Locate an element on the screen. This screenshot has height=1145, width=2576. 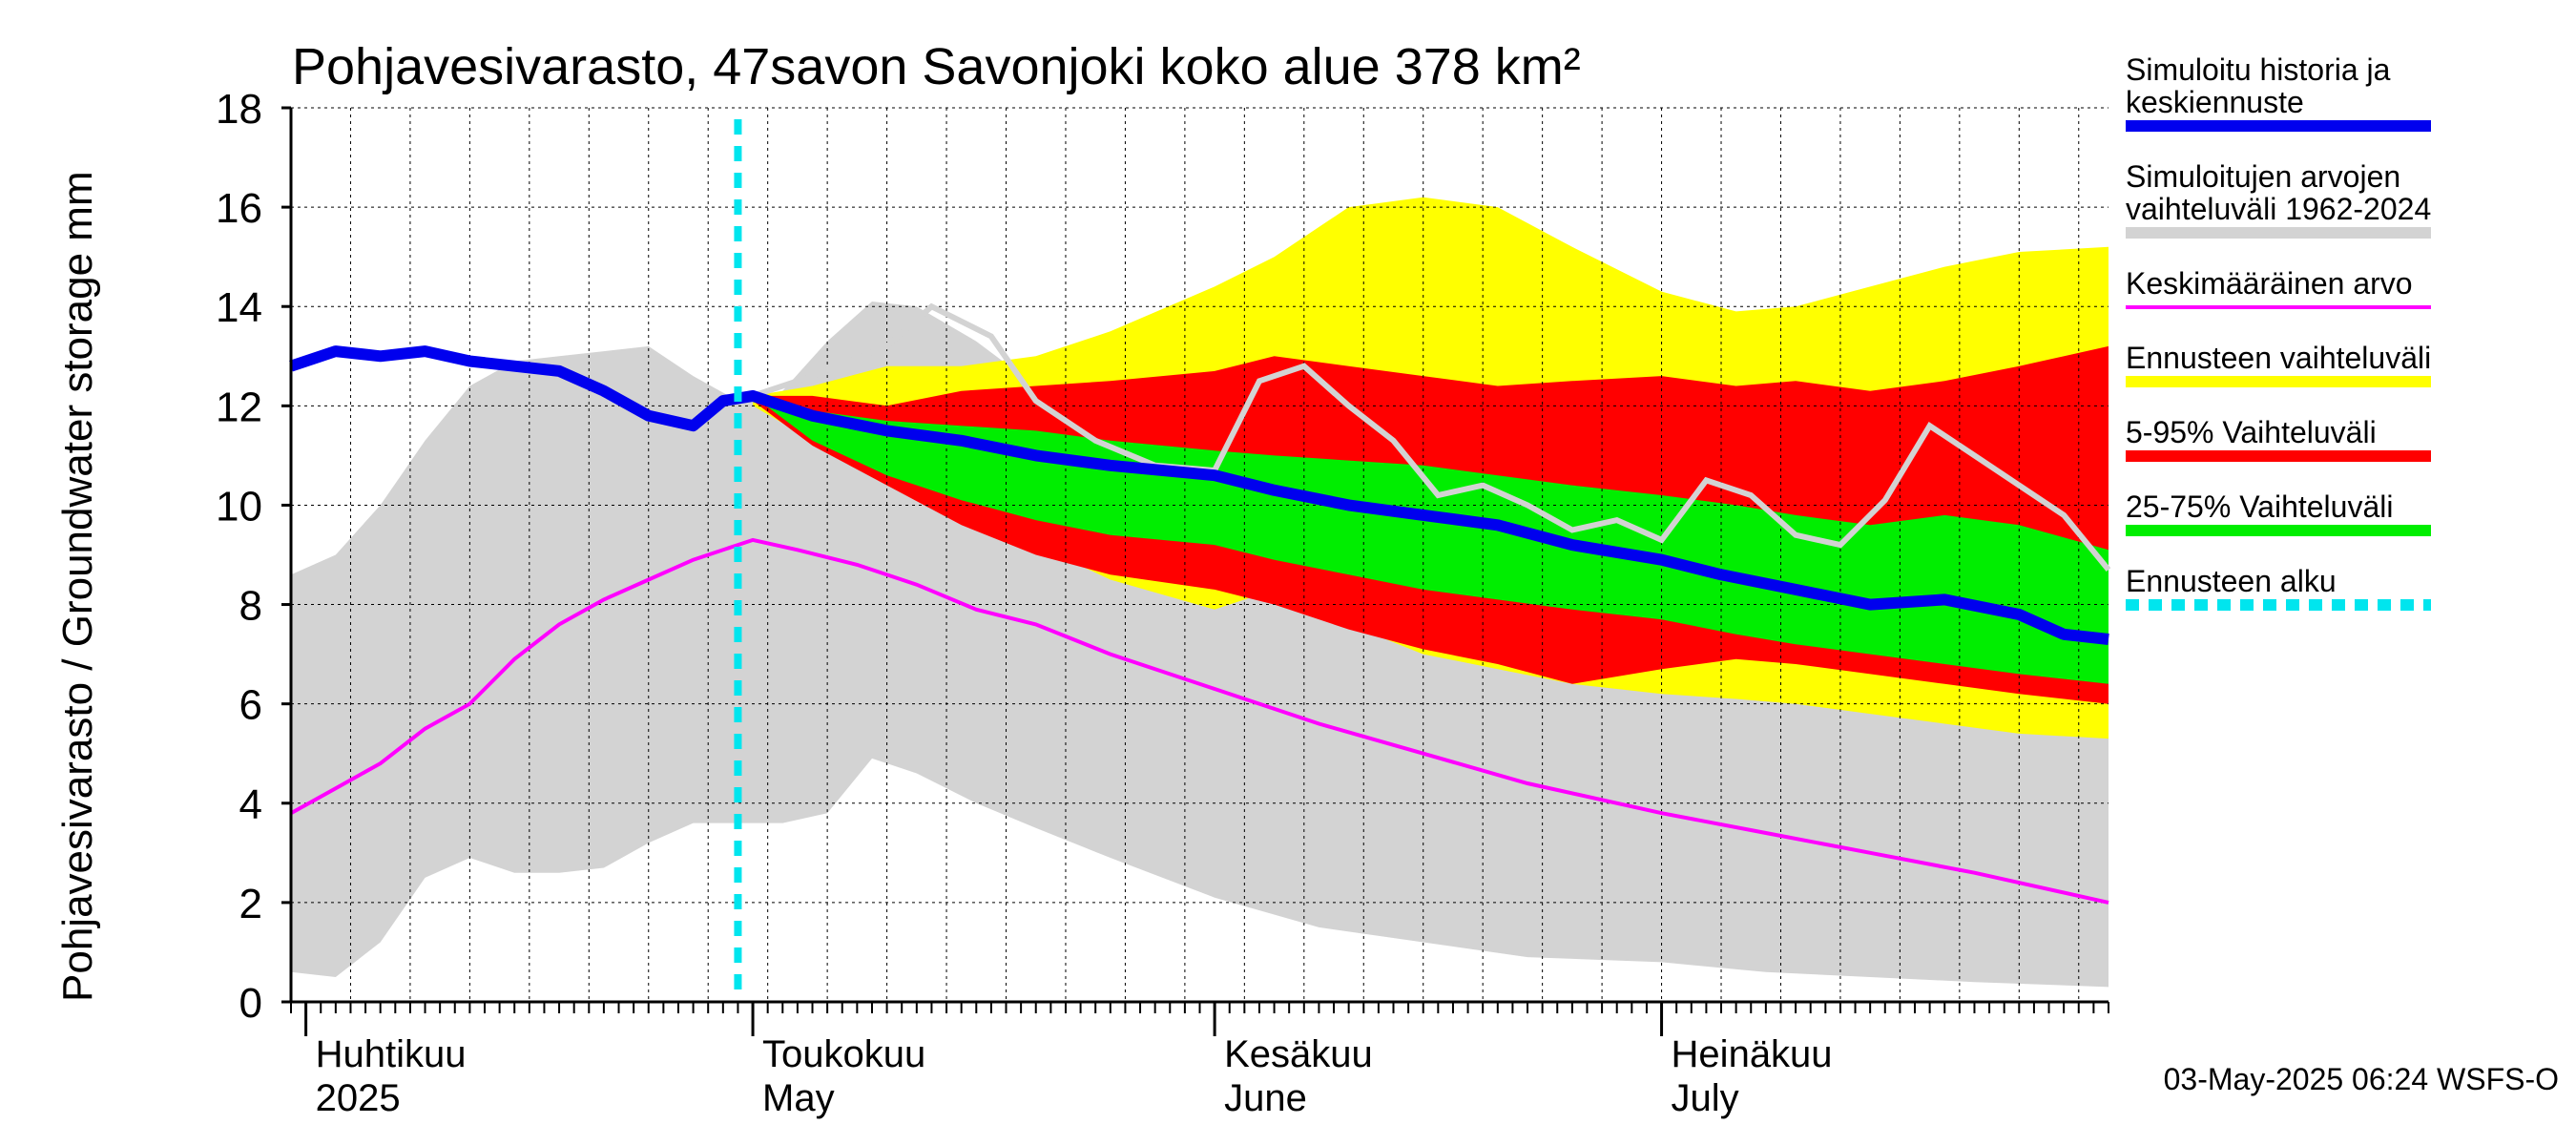
timestamp-label: 03-May-2025 06:24 WSFS-O is located at coordinates (2361, 1079).